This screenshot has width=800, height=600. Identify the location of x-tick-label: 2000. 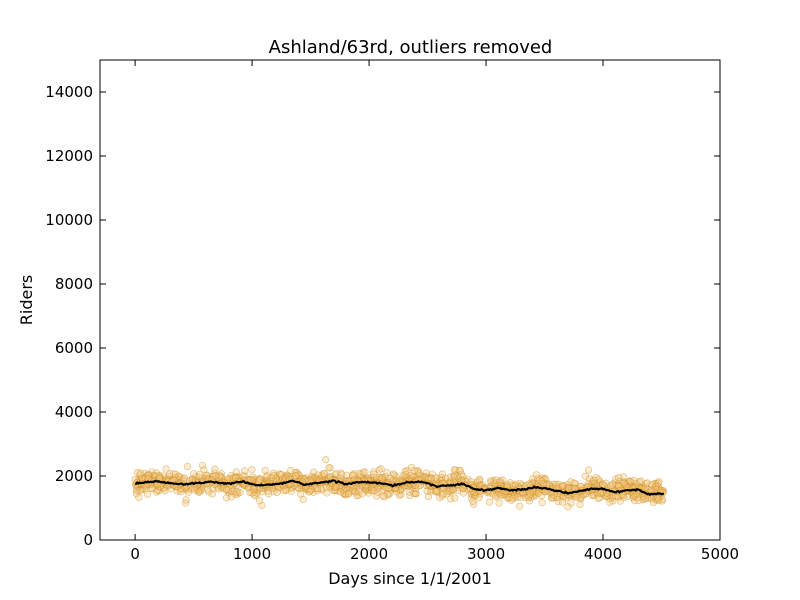
(369, 554).